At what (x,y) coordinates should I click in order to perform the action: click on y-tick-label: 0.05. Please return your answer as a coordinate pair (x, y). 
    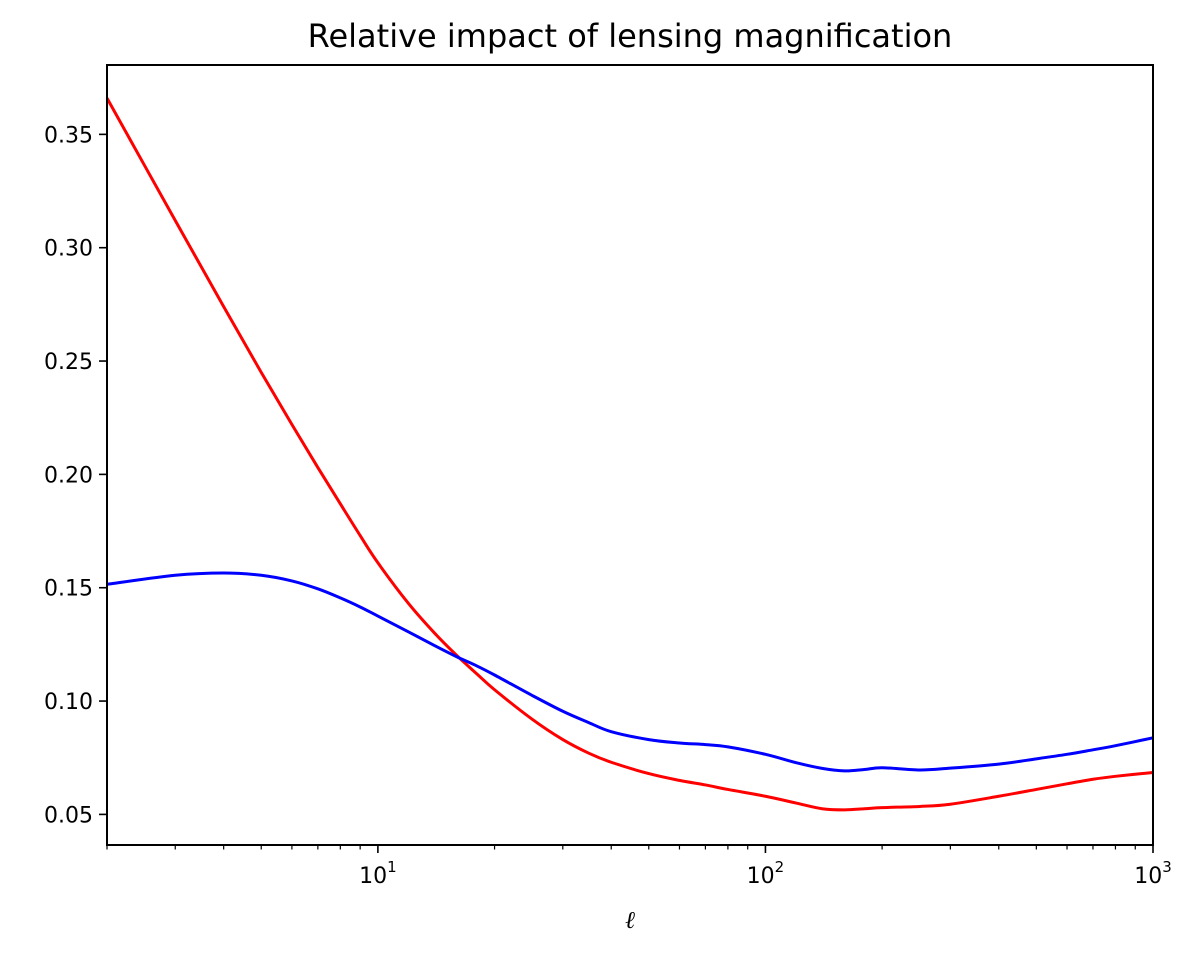
    Looking at the image, I should click on (68, 815).